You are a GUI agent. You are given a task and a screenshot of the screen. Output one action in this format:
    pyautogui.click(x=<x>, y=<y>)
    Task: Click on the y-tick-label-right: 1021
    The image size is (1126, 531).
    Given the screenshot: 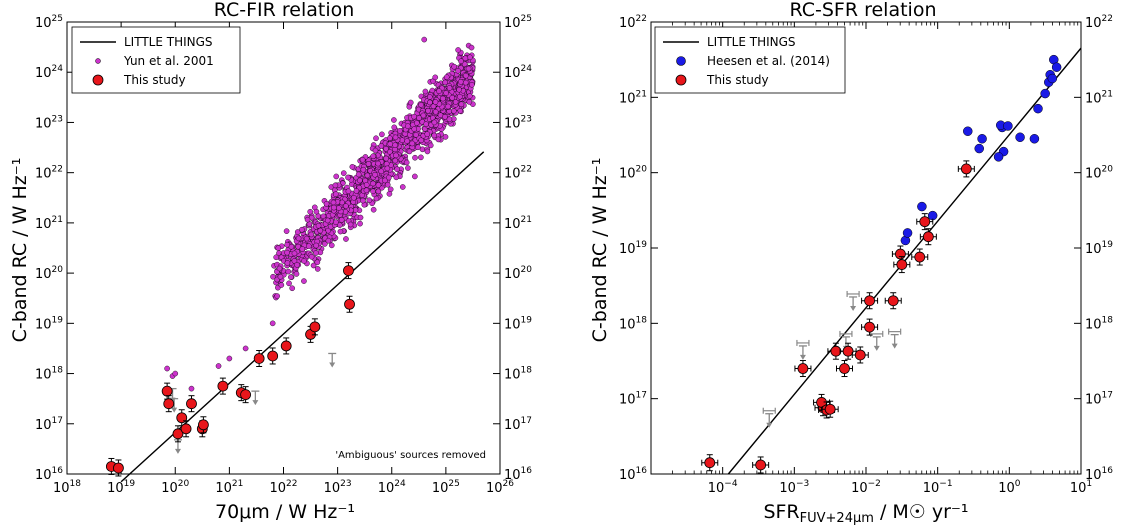 What is the action you would take?
    pyautogui.click(x=518, y=223)
    